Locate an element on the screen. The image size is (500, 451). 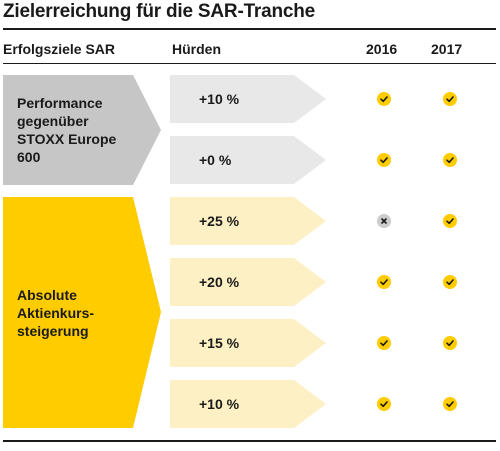
hurdle-label: +15 % is located at coordinates (219, 343).